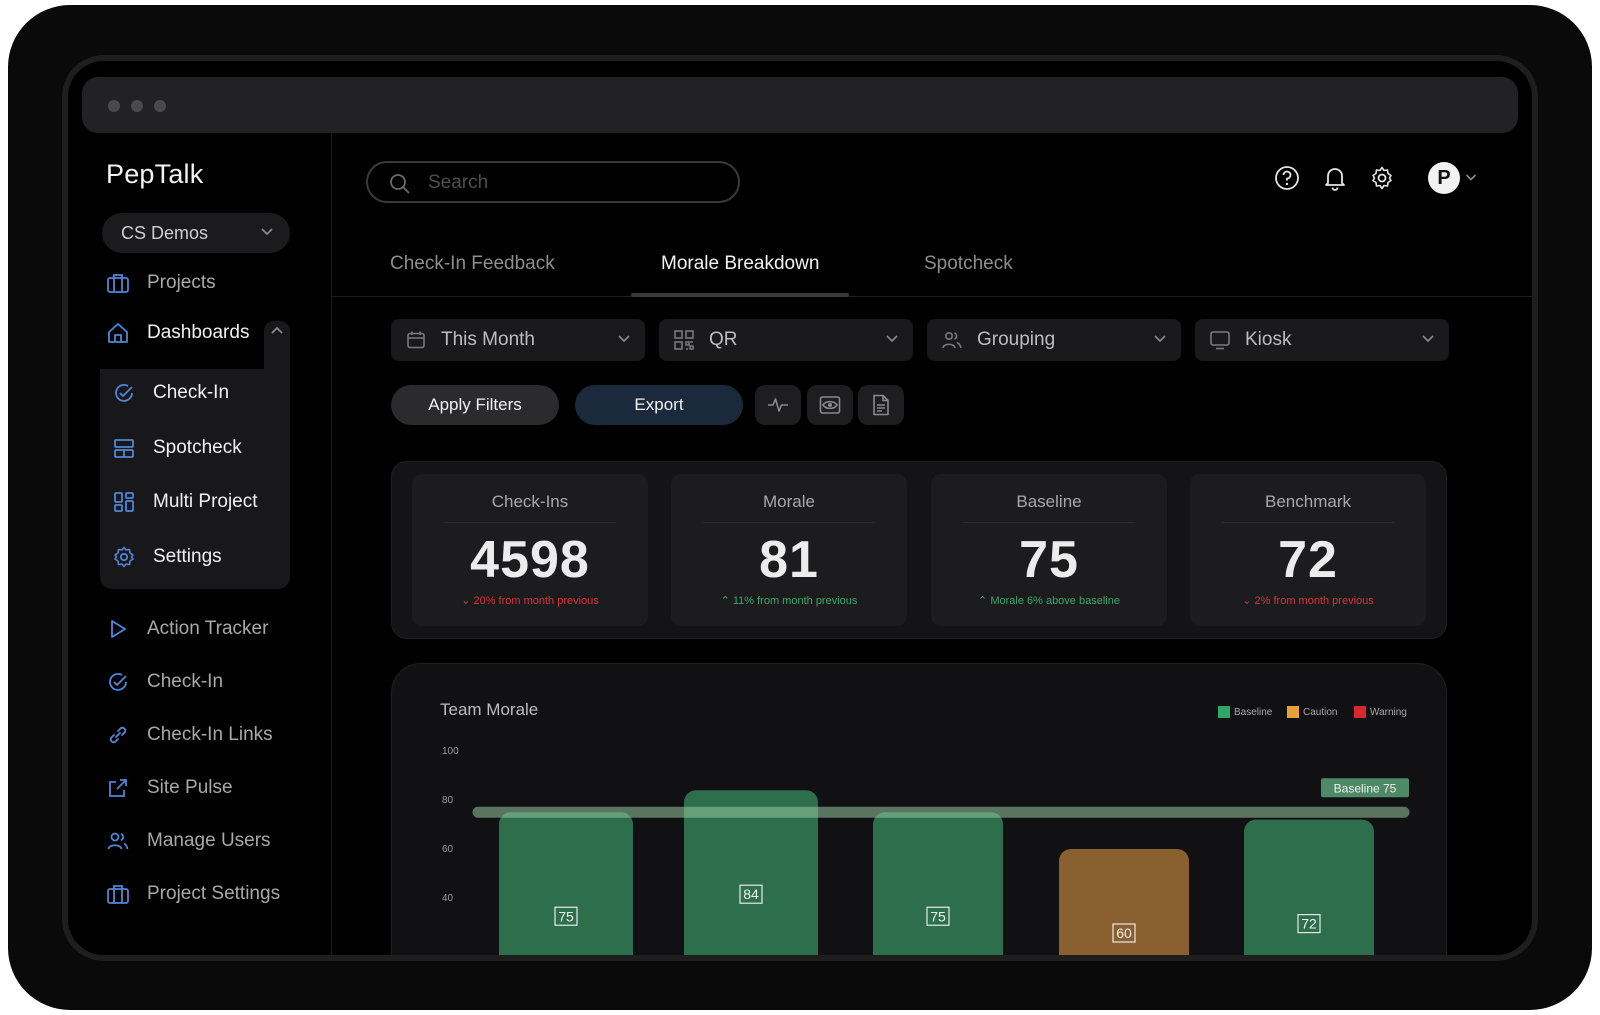  What do you see at coordinates (830, 405) in the screenshot?
I see `preview-button` at bounding box center [830, 405].